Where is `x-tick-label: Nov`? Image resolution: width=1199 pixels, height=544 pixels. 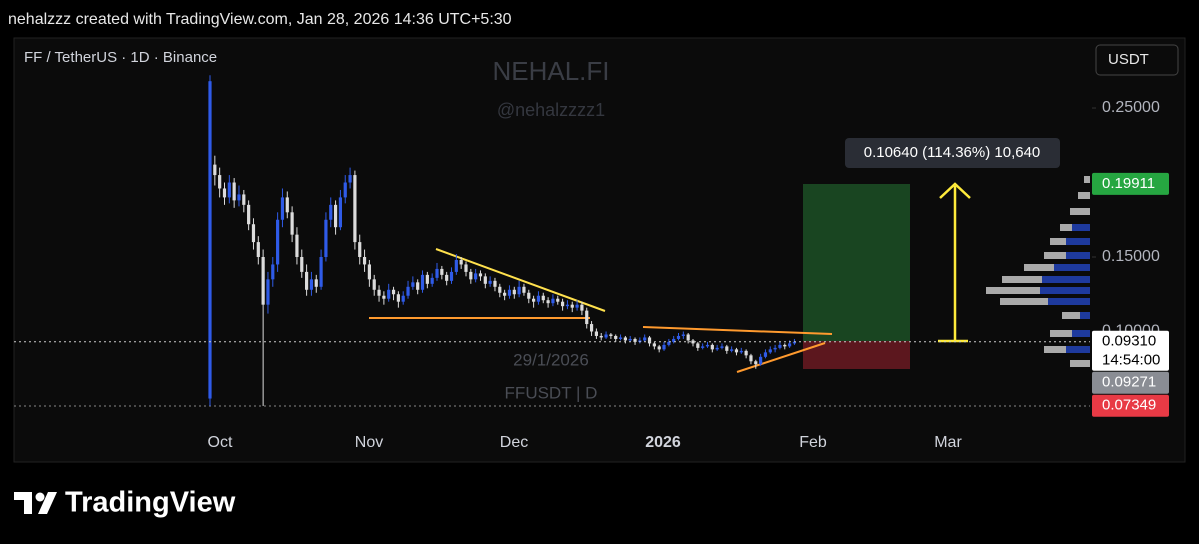
x-tick-label: Nov is located at coordinates (369, 442).